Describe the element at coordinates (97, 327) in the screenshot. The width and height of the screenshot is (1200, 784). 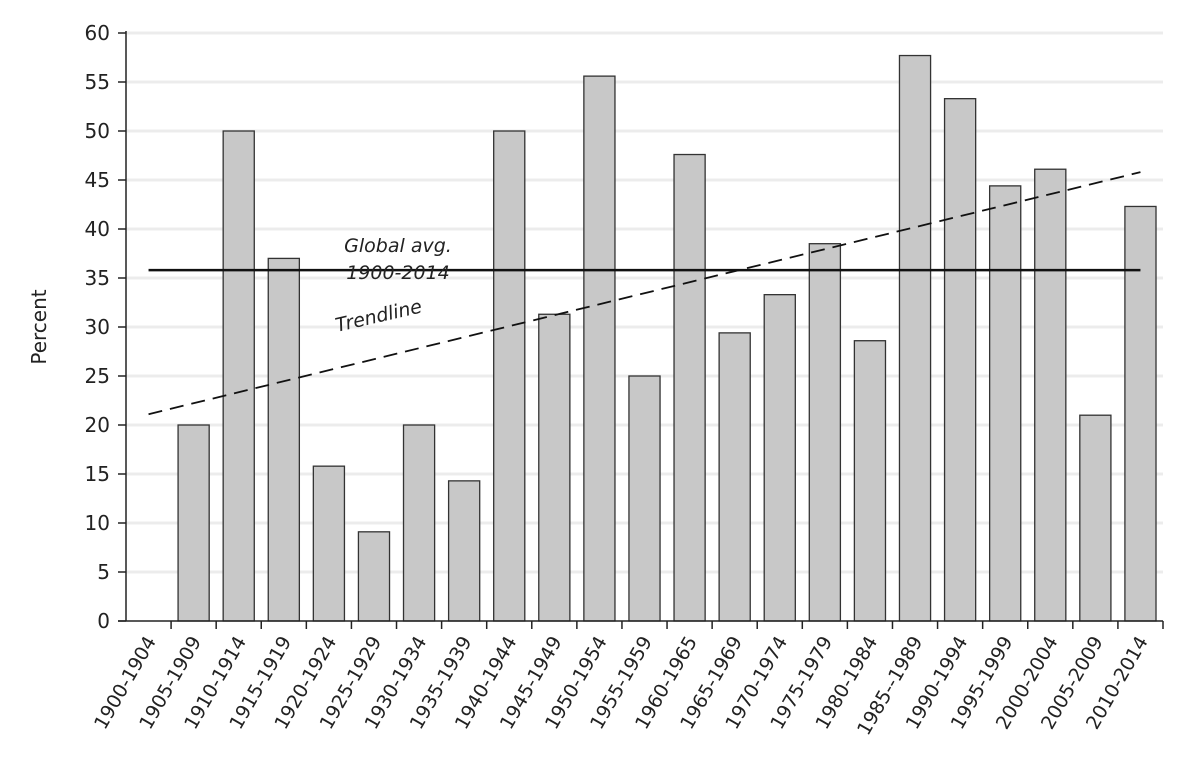
I see `y-tick-label: 30` at that location.